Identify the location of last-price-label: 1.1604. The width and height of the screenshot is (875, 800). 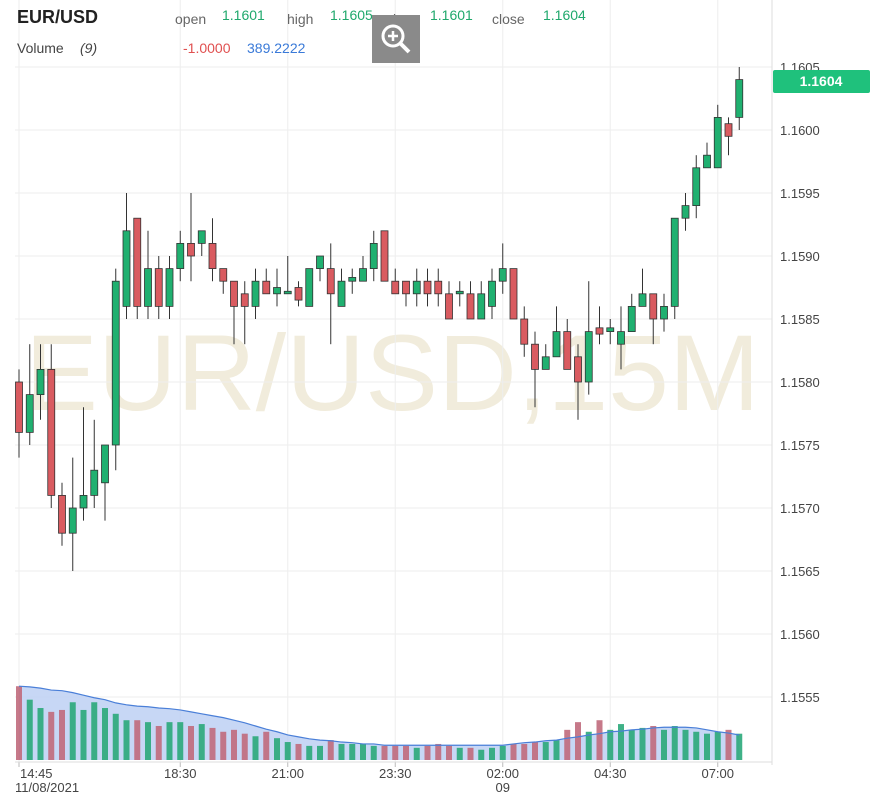
(821, 81).